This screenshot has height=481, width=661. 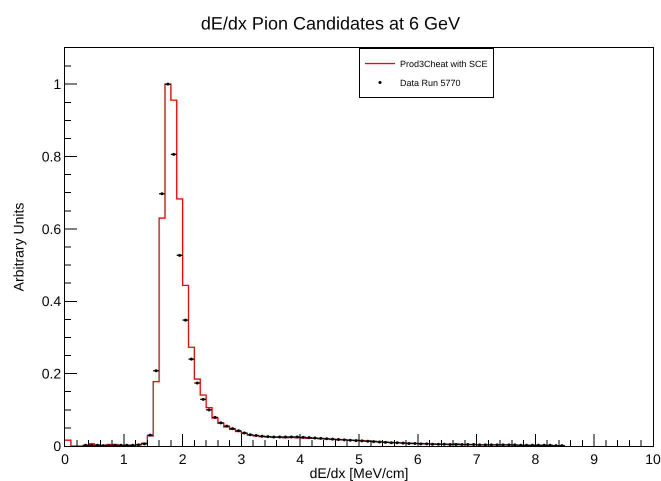 What do you see at coordinates (57, 84) in the screenshot?
I see `y-tick-label: 1` at bounding box center [57, 84].